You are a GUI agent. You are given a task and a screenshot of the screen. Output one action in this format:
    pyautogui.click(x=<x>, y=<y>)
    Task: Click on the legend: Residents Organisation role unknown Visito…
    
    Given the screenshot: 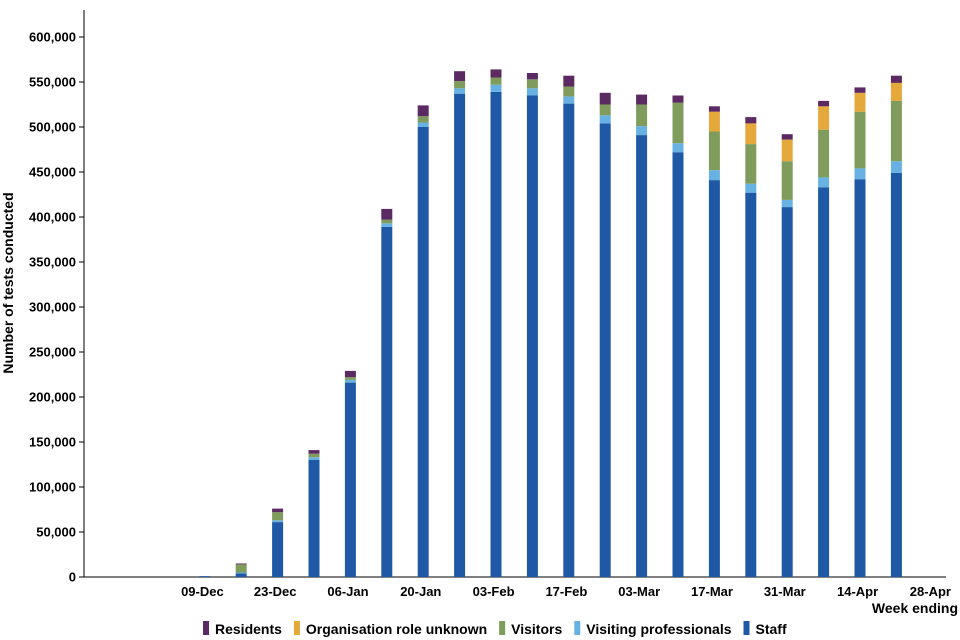 What is the action you would take?
    pyautogui.click(x=495, y=629)
    